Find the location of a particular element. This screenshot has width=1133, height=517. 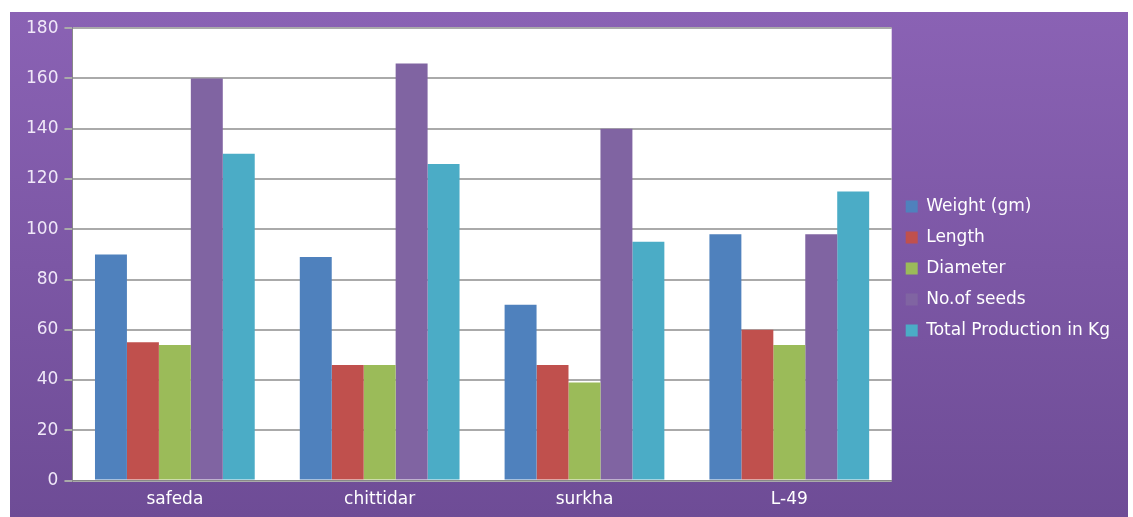

y-tick-label: 40 is located at coordinates (47, 378).